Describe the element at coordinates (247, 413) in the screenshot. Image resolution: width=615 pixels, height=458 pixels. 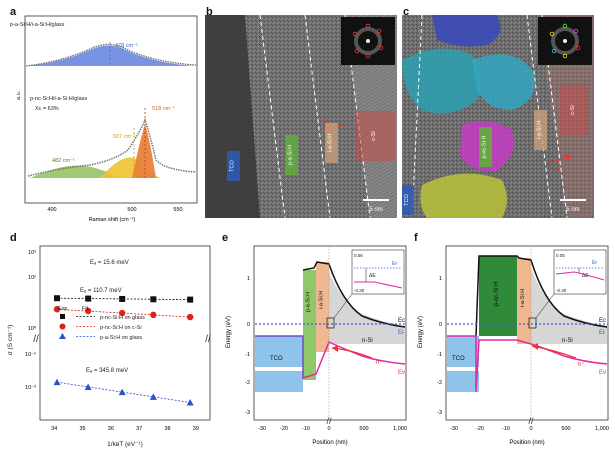
I see `panel-e-ytick: -3` at that location.